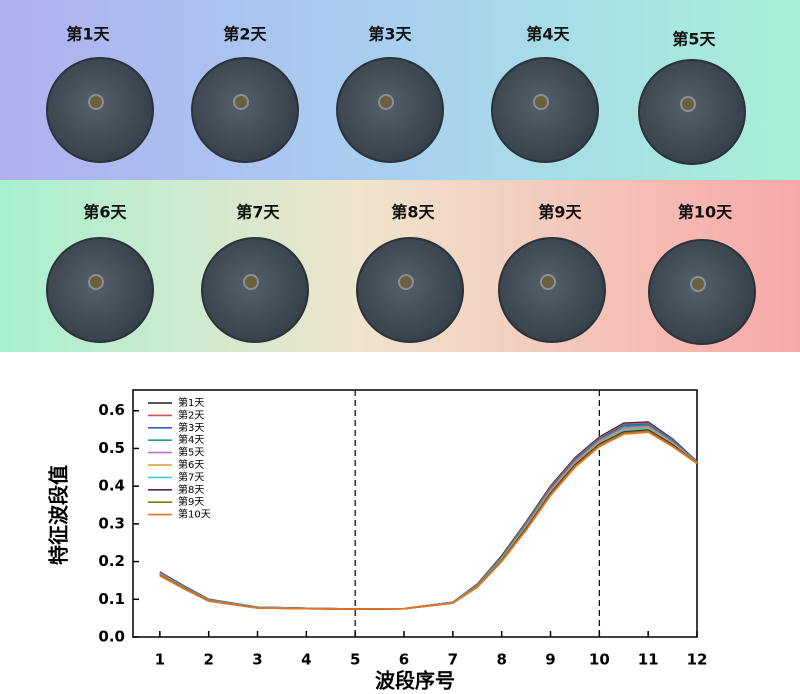  I want to click on y-tick-label: 0.2, so click(111, 561).